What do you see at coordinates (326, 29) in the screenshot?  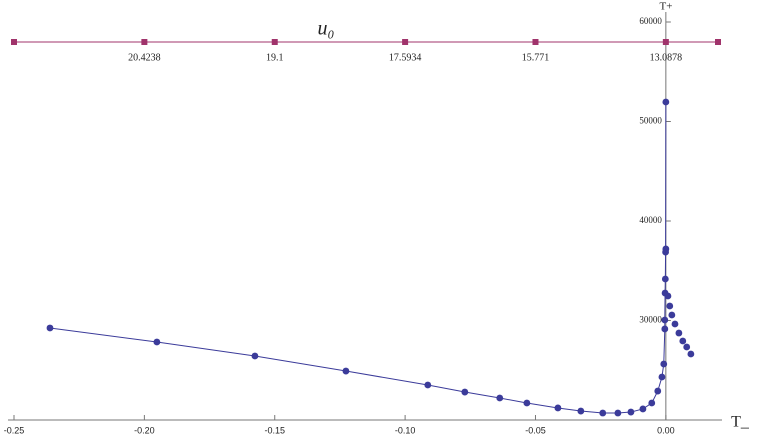 I see `chart-title: u₀` at bounding box center [326, 29].